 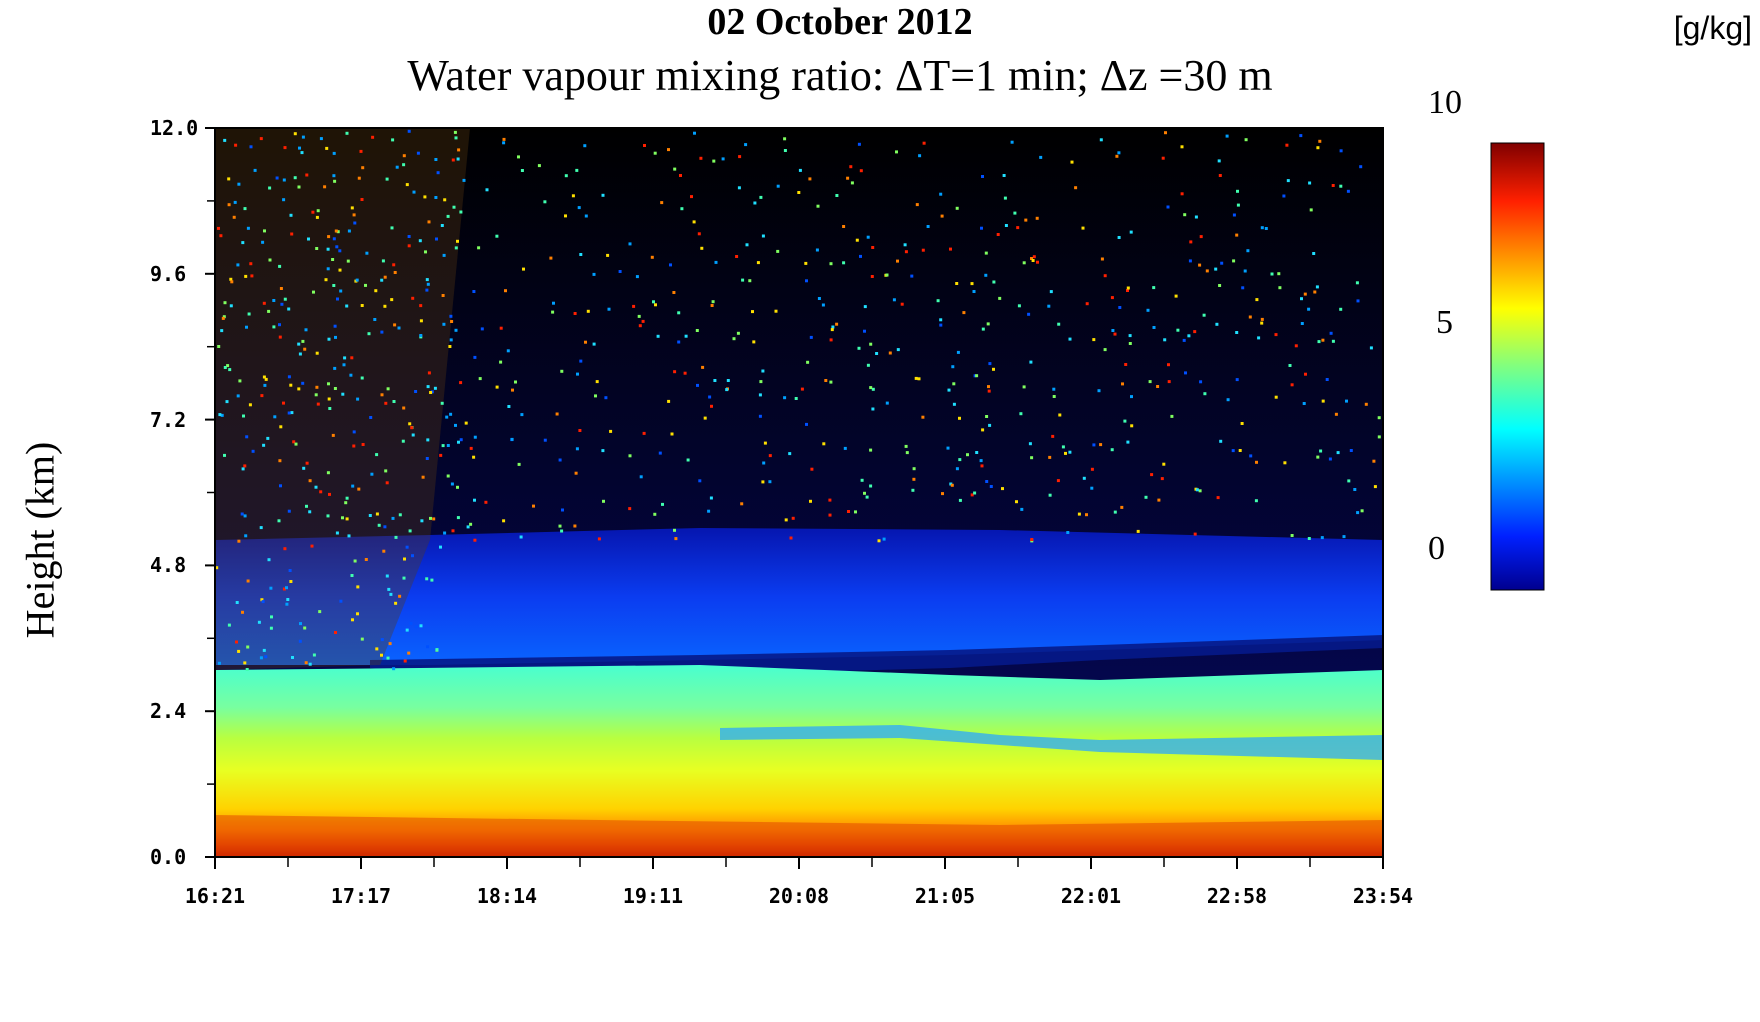 I want to click on x-tick-label: 23:54, so click(x=1383, y=896).